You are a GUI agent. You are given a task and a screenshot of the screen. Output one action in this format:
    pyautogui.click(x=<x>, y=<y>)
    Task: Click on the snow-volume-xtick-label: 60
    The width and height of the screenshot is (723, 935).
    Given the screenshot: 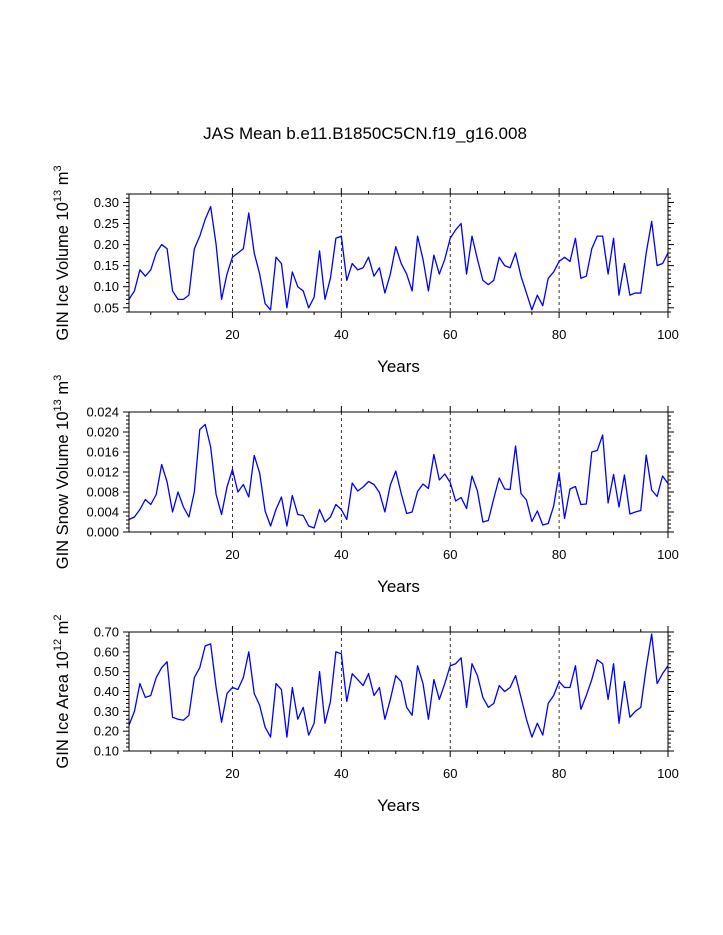 What is the action you would take?
    pyautogui.click(x=450, y=554)
    